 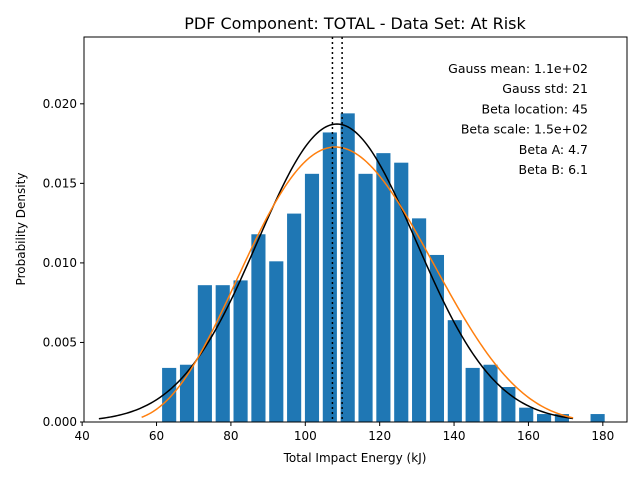 I want to click on y-tick-label: 0.020, so click(x=60, y=104).